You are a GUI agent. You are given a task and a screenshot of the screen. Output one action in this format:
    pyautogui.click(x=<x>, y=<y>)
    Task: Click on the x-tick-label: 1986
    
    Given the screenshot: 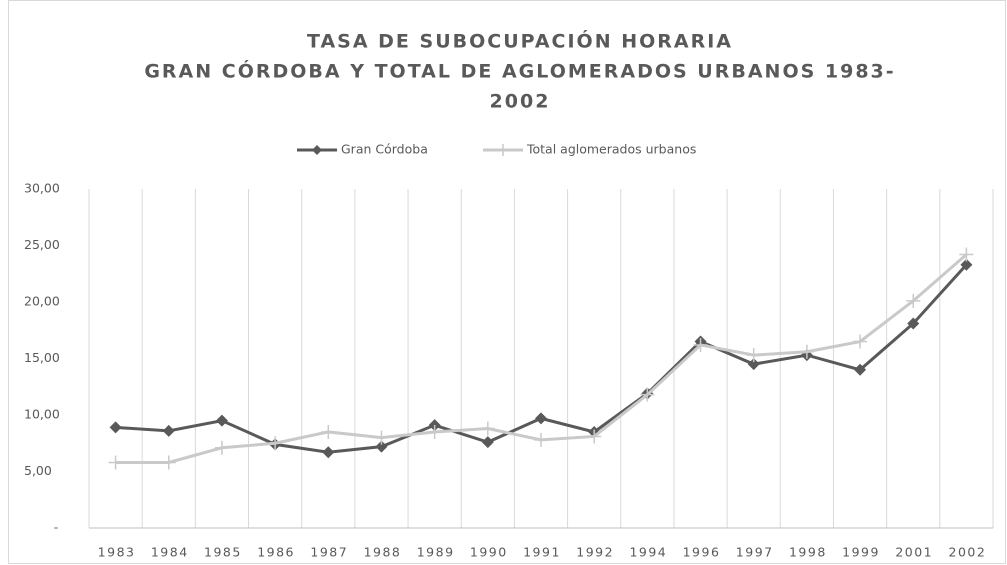 What is the action you would take?
    pyautogui.click(x=276, y=552)
    